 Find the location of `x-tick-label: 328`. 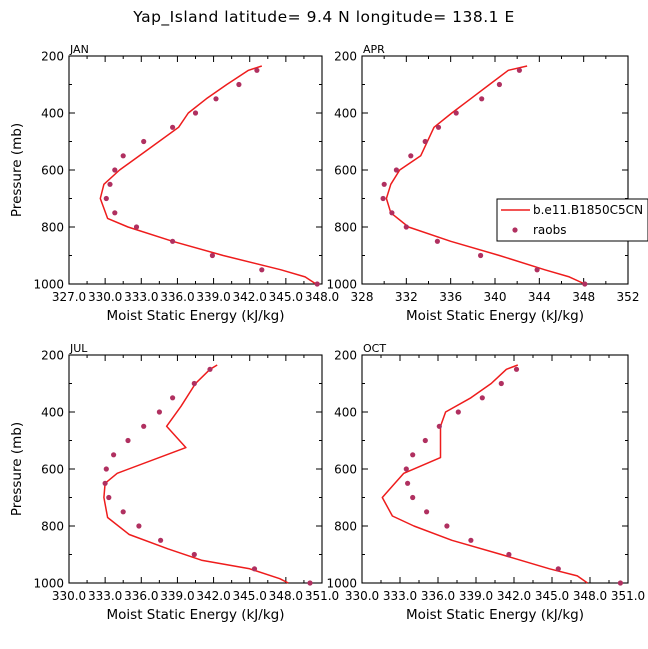

x-tick-label: 328 is located at coordinates (362, 297).